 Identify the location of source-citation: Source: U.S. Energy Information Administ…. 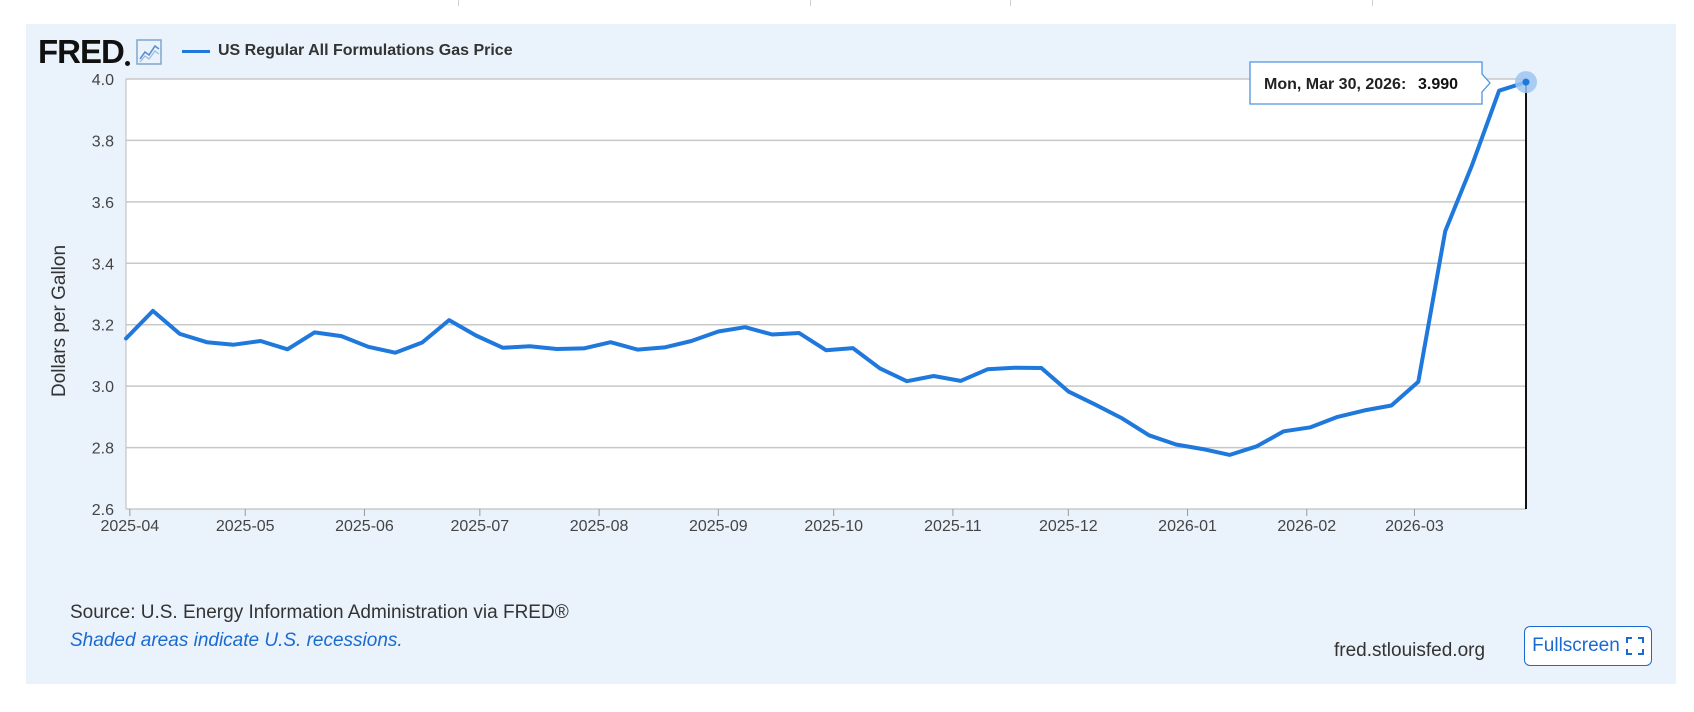
(319, 612).